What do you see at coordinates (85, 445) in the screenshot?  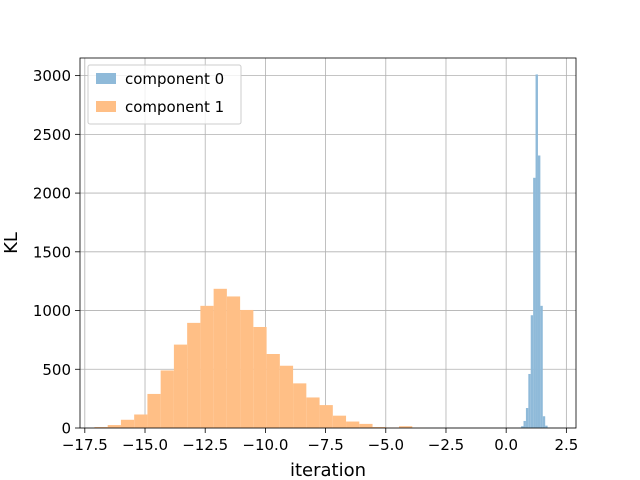 I see `x-tick-label: −17.5` at bounding box center [85, 445].